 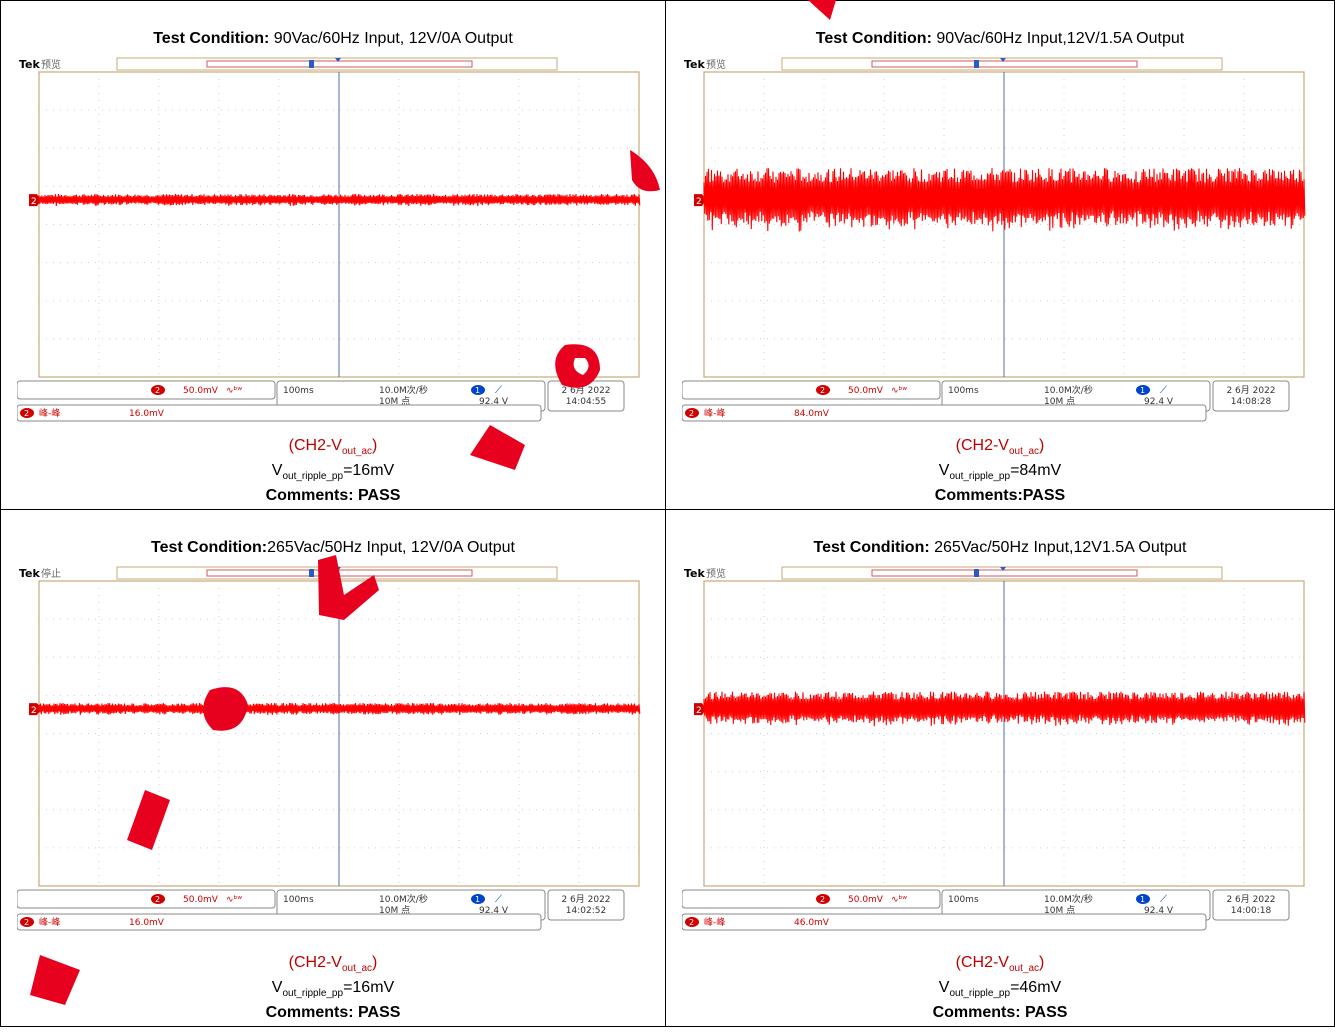 I want to click on ripple-value: Vout_ripple_pp=46mV, so click(x=1000, y=988).